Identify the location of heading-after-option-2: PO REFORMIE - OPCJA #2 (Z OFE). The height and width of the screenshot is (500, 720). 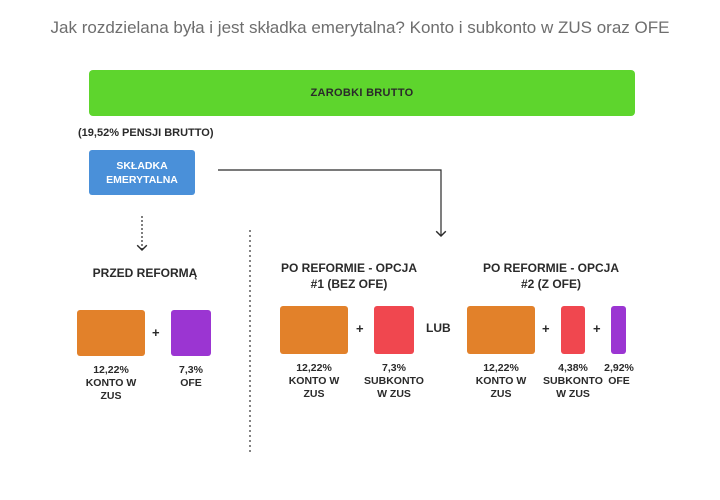
(550, 276).